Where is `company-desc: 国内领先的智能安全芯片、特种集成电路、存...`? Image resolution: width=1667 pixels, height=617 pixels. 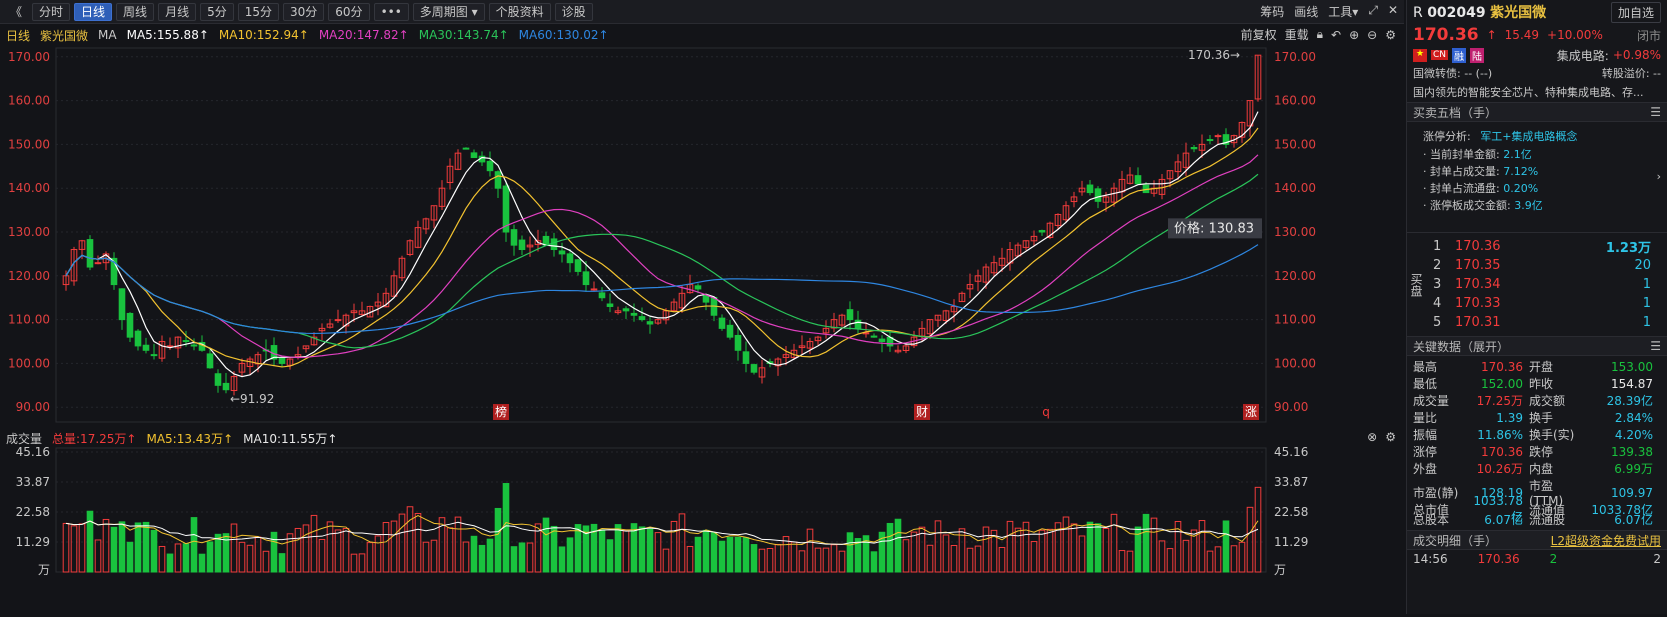 company-desc: 国内领先的智能安全芯片、特种集成电路、存... is located at coordinates (1528, 92).